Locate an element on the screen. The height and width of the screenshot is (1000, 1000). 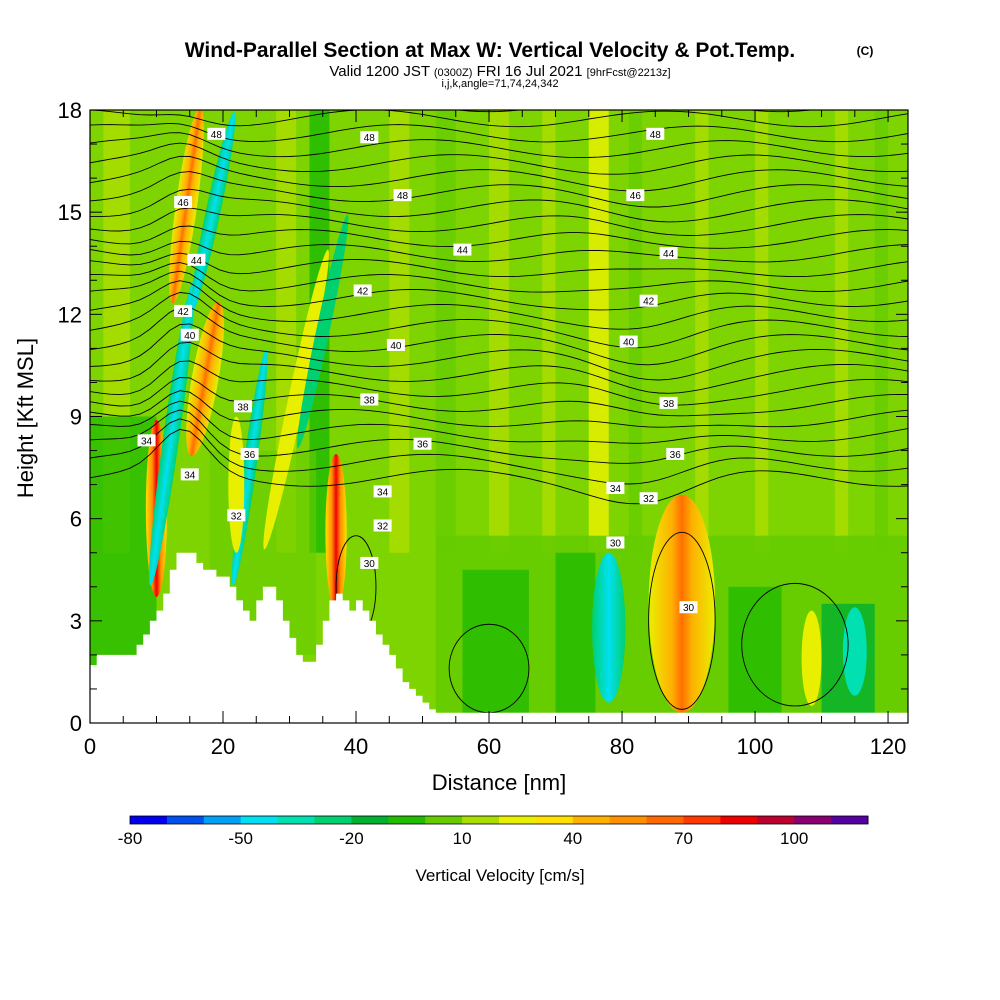
subtitle-utc: (0300Z) is located at coordinates (453, 73).